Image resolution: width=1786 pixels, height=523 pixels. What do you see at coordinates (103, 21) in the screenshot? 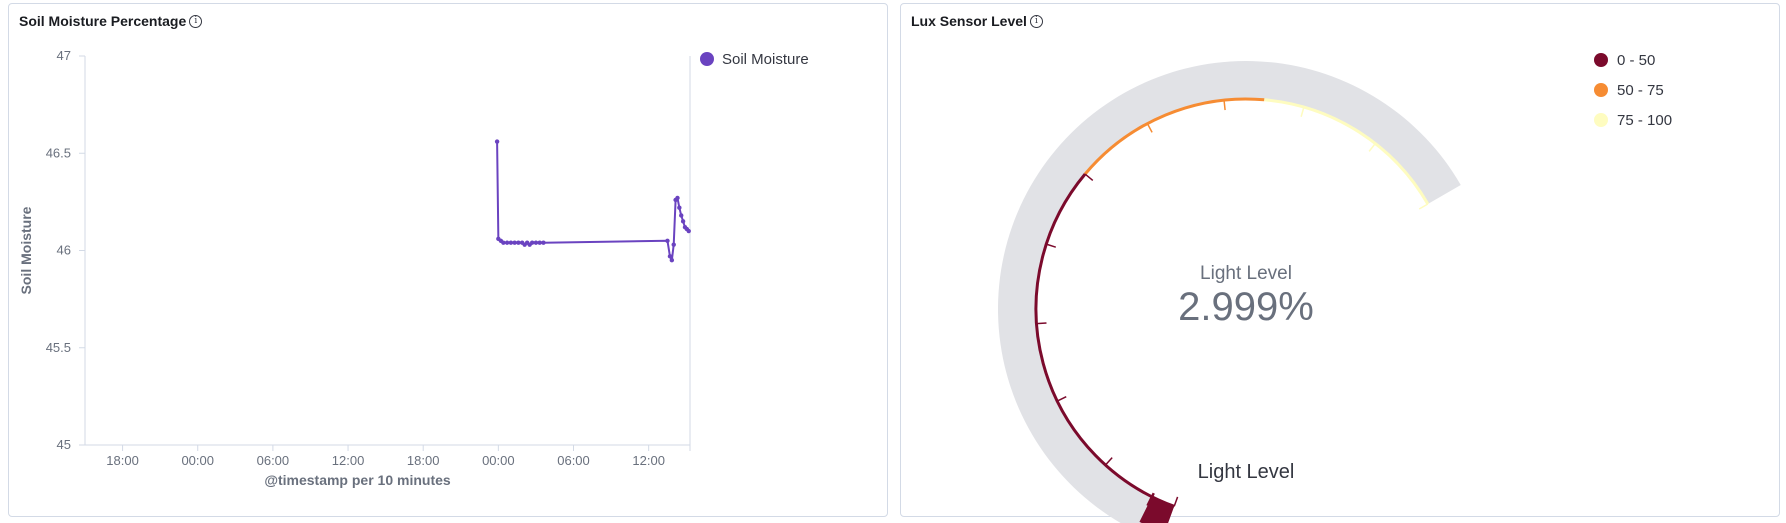
I see `soil-moisture-title-text: Soil Moisture Percentage` at bounding box center [103, 21].